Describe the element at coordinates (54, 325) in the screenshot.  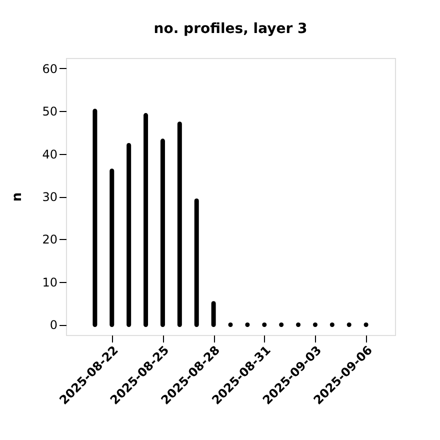
I see `y-tick-label: 0` at that location.